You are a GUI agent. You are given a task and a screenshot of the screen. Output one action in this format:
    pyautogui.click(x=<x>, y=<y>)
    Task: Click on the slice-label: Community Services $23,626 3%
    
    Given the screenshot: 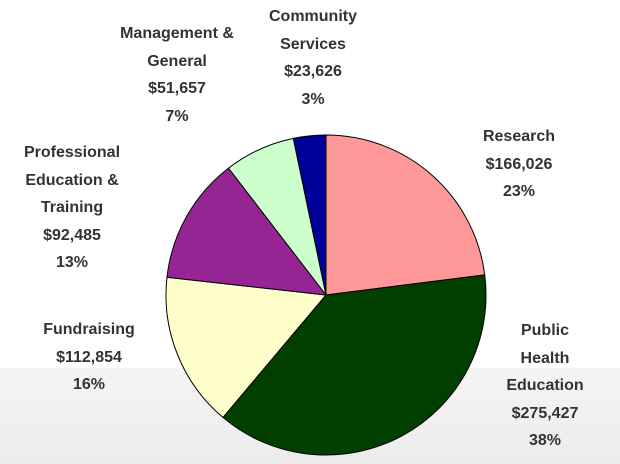 What is the action you would take?
    pyautogui.click(x=313, y=58)
    